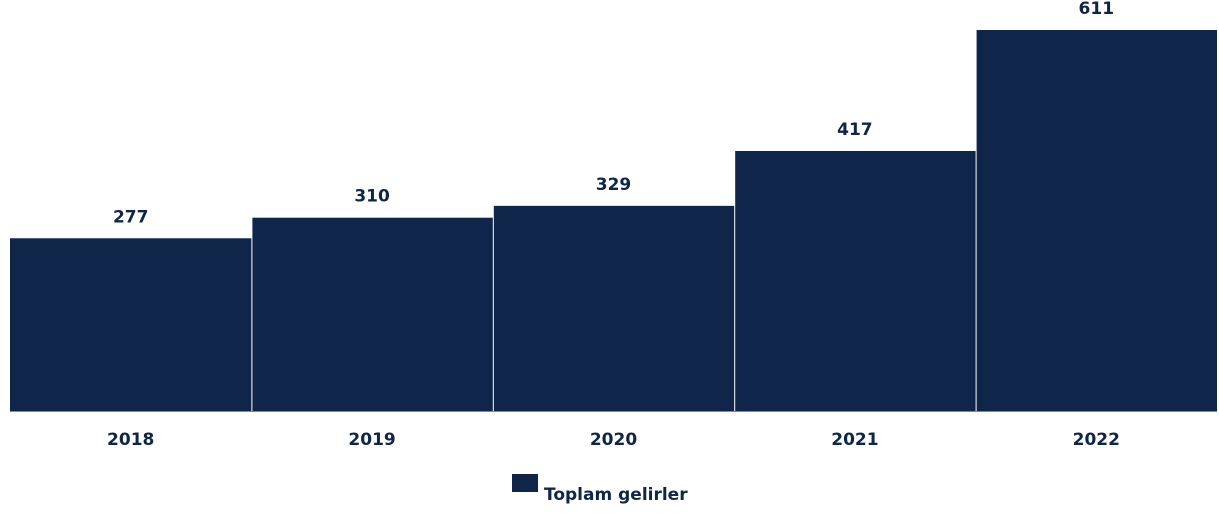  I want to click on x-tick-label: 2018, so click(130, 440).